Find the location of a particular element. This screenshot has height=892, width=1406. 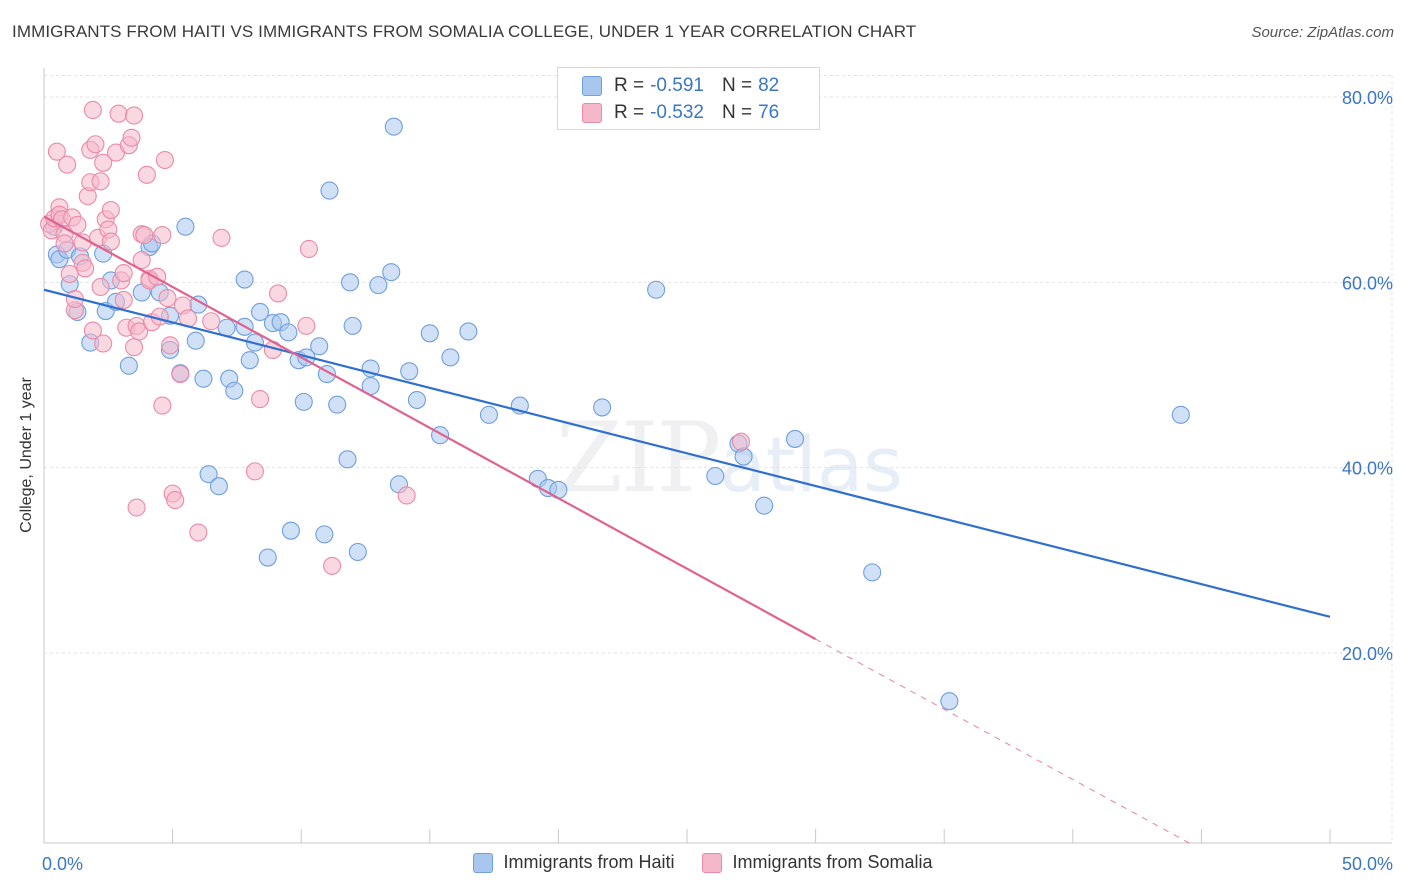

legend-swatch-somalia is located at coordinates (592, 113).